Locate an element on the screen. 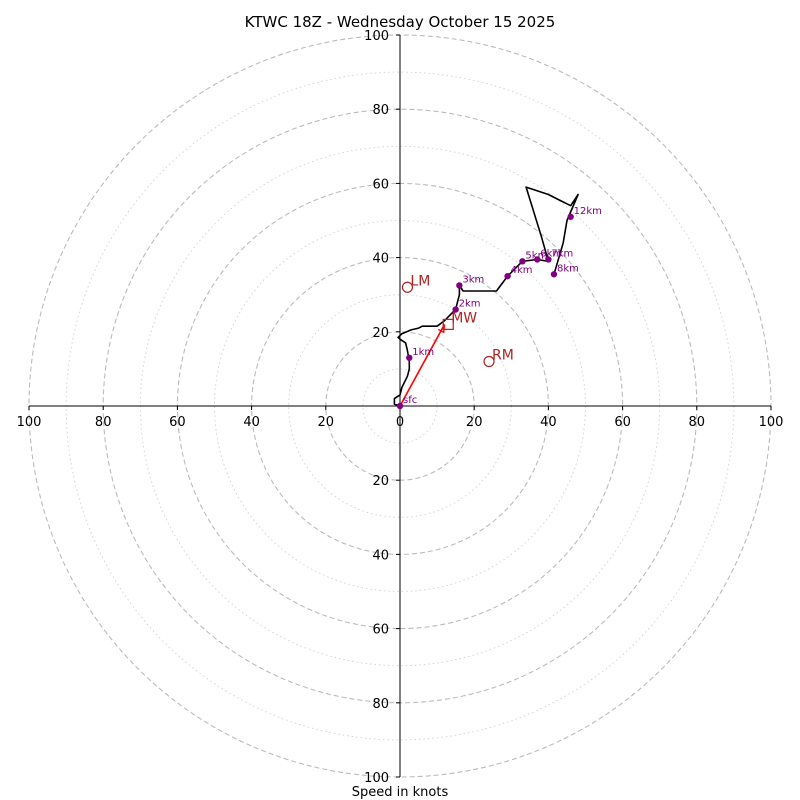 This screenshot has height=800, width=800. height-label-7km: 7km is located at coordinates (562, 253).